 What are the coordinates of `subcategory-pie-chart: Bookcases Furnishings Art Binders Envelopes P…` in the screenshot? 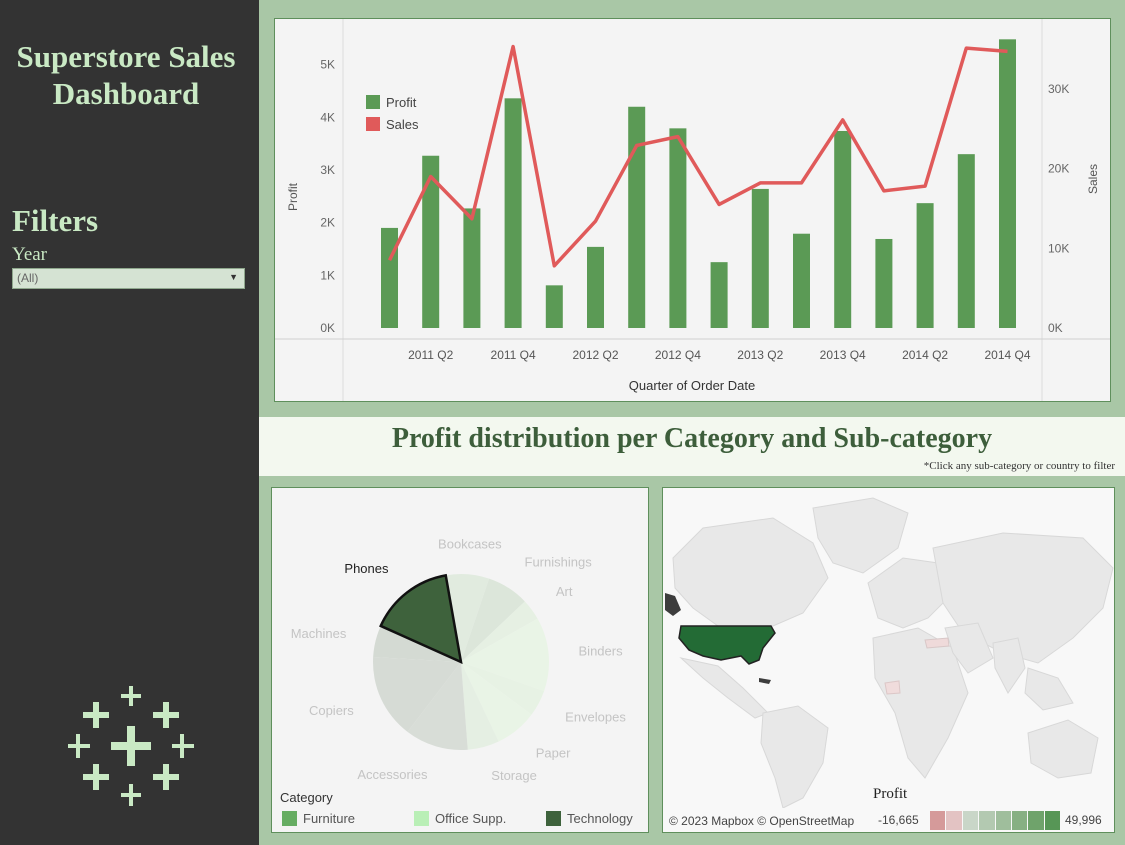 It's located at (460, 638).